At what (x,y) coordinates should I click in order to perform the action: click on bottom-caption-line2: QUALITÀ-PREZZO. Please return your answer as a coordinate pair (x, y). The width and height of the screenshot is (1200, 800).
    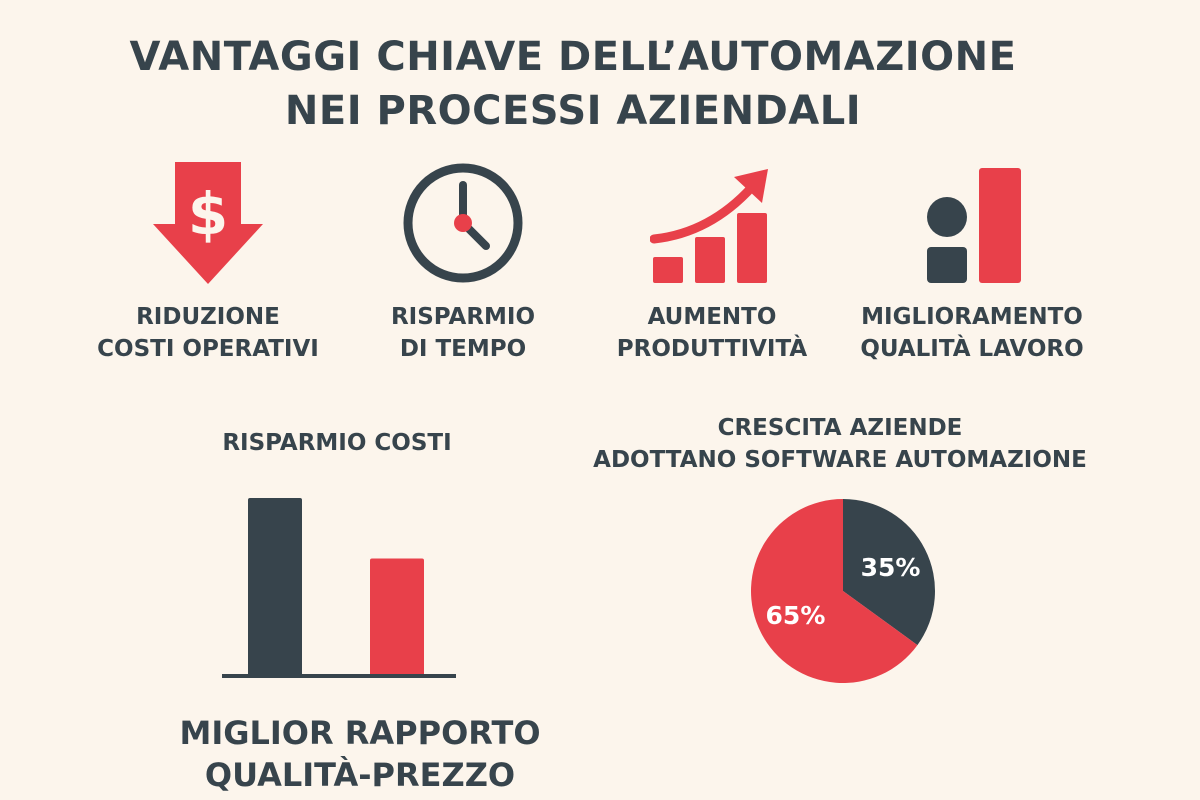
    Looking at the image, I should click on (360, 775).